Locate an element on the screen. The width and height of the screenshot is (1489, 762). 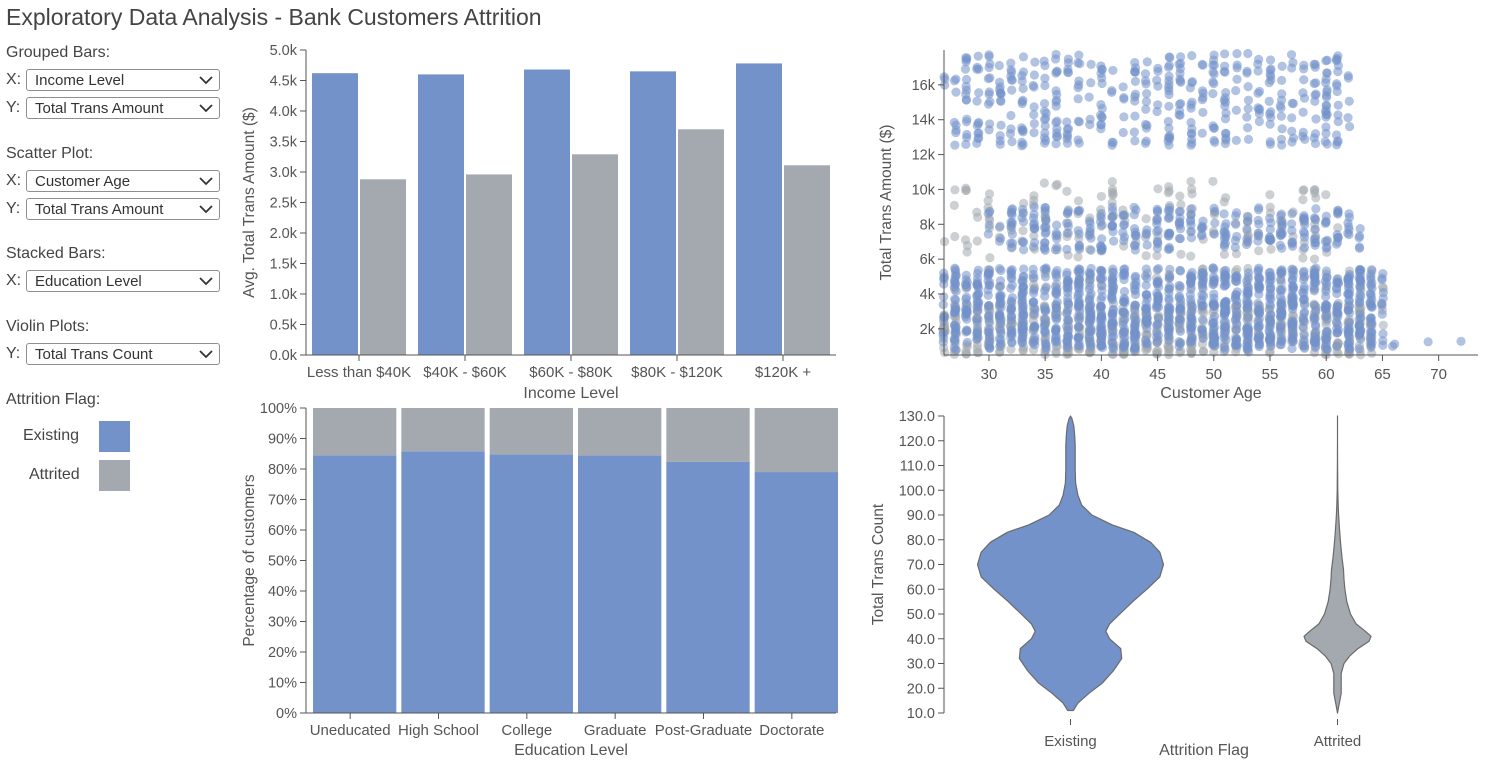
scatter-y-select: Total Trans Amount is located at coordinates (123, 209).